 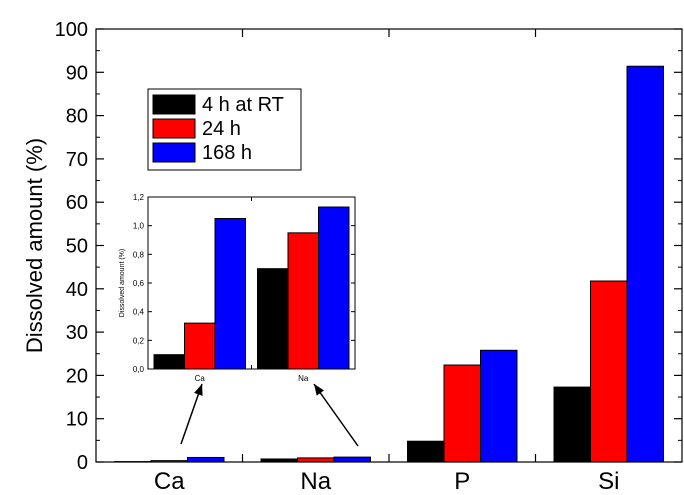 I want to click on inset-y-tick-label: 0,2, so click(x=139, y=340).